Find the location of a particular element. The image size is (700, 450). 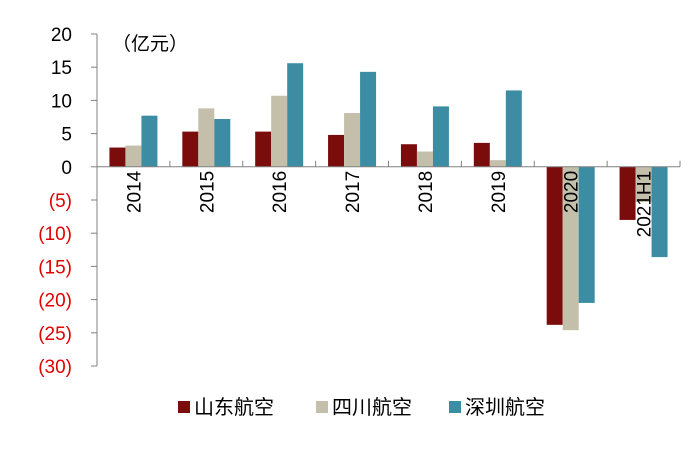

category-labels: 2014 2015 2016 2017 2018 2019 2020 2021H1 is located at coordinates (389, 203).